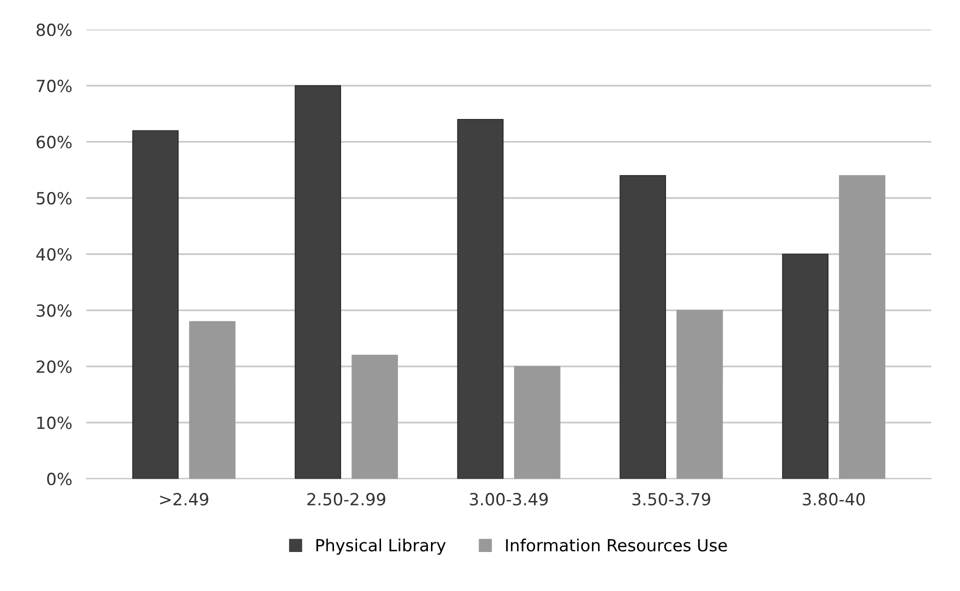 This screenshot has width=960, height=591. What do you see at coordinates (184, 499) in the screenshot?
I see `x-tick-label: >2.49` at bounding box center [184, 499].